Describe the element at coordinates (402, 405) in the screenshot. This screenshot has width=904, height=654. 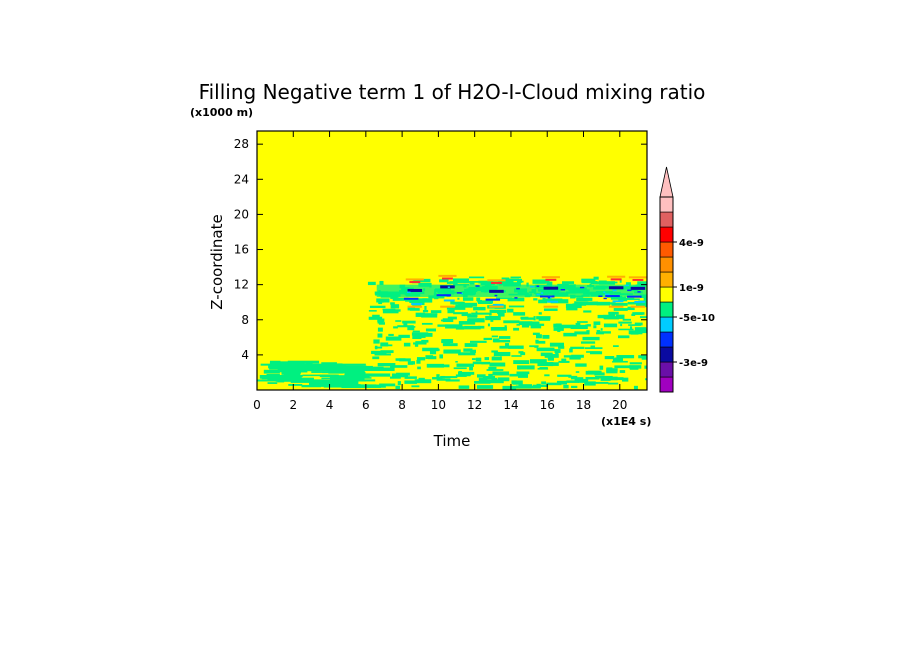
I see `x-tick-label: 8` at that location.